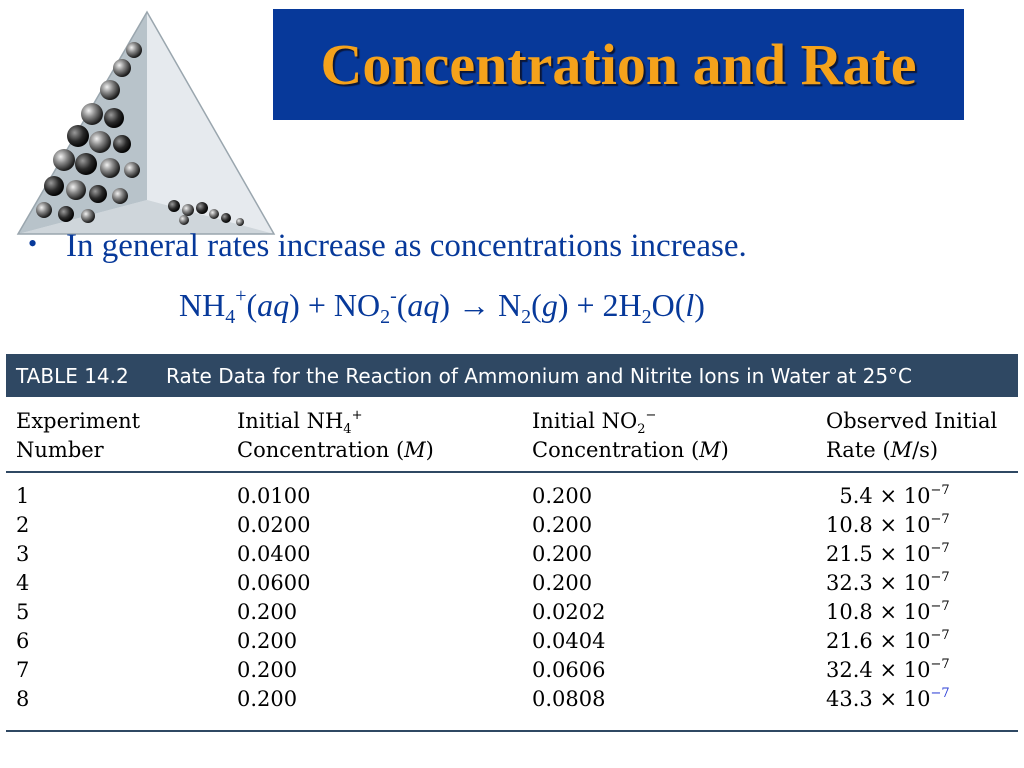 This screenshot has width=1024, height=768. Describe the element at coordinates (241, 296) in the screenshot. I see `eq-sup: +` at that location.